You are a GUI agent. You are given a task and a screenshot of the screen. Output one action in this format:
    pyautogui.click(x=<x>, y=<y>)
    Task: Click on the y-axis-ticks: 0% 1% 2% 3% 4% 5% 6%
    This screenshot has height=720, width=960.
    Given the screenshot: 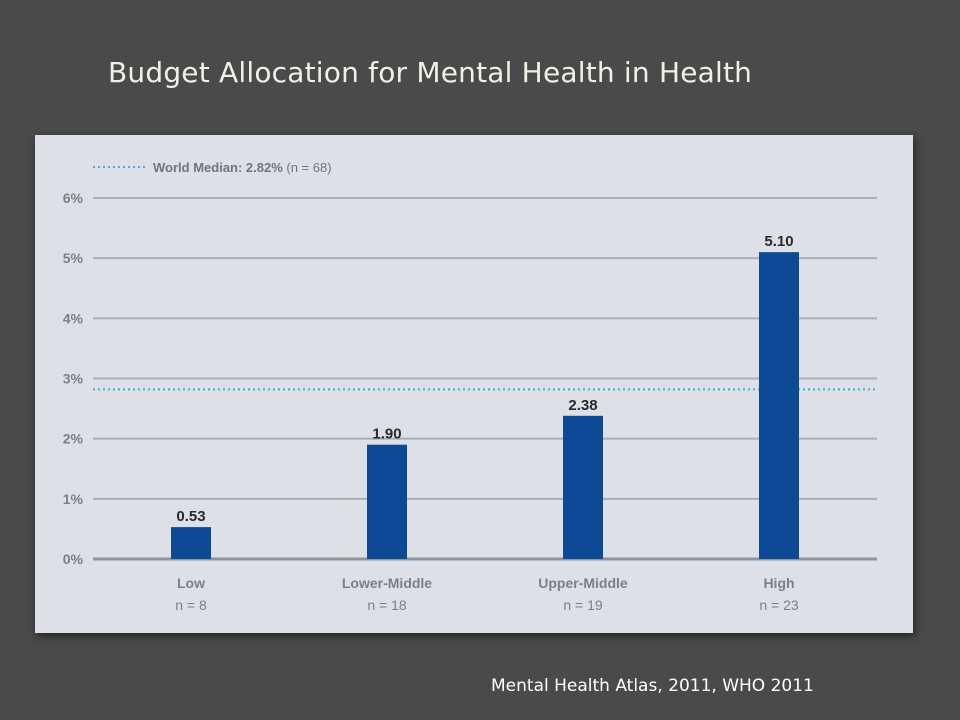 What is the action you would take?
    pyautogui.click(x=73, y=378)
    